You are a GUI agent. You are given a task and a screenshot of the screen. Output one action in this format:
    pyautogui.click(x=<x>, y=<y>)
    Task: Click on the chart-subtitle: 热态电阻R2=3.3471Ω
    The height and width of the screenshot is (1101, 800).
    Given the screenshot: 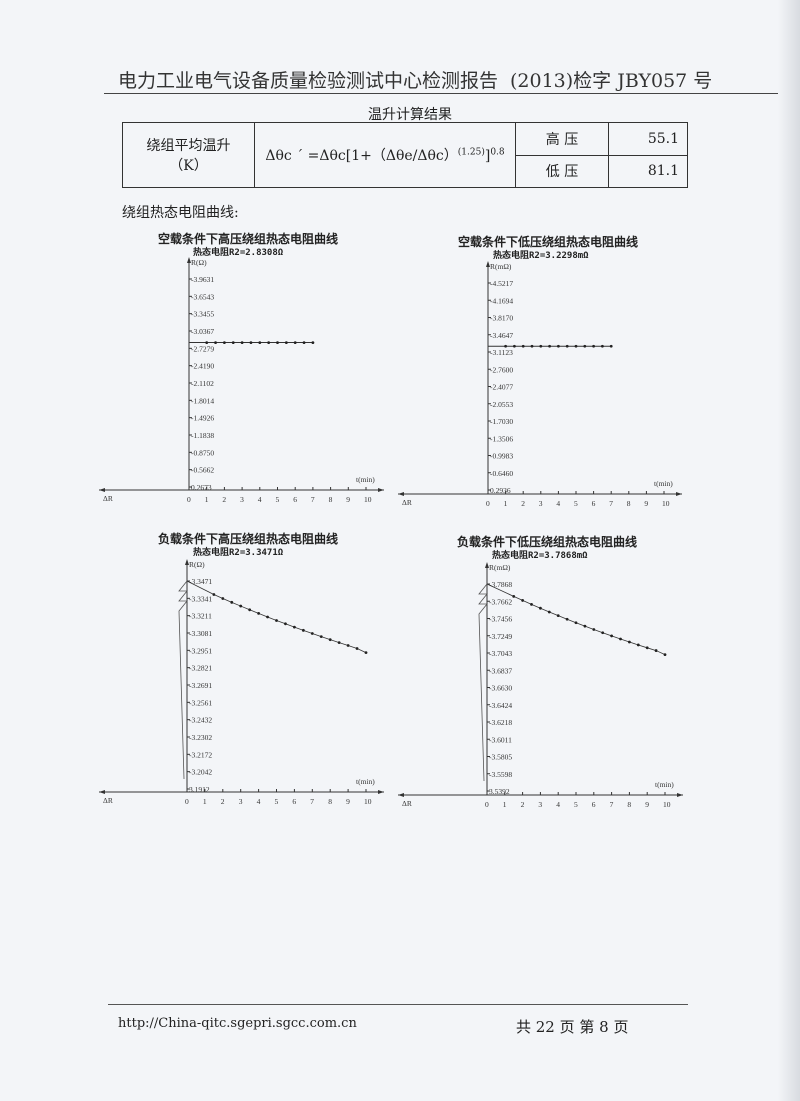 What is the action you would take?
    pyautogui.click(x=238, y=553)
    